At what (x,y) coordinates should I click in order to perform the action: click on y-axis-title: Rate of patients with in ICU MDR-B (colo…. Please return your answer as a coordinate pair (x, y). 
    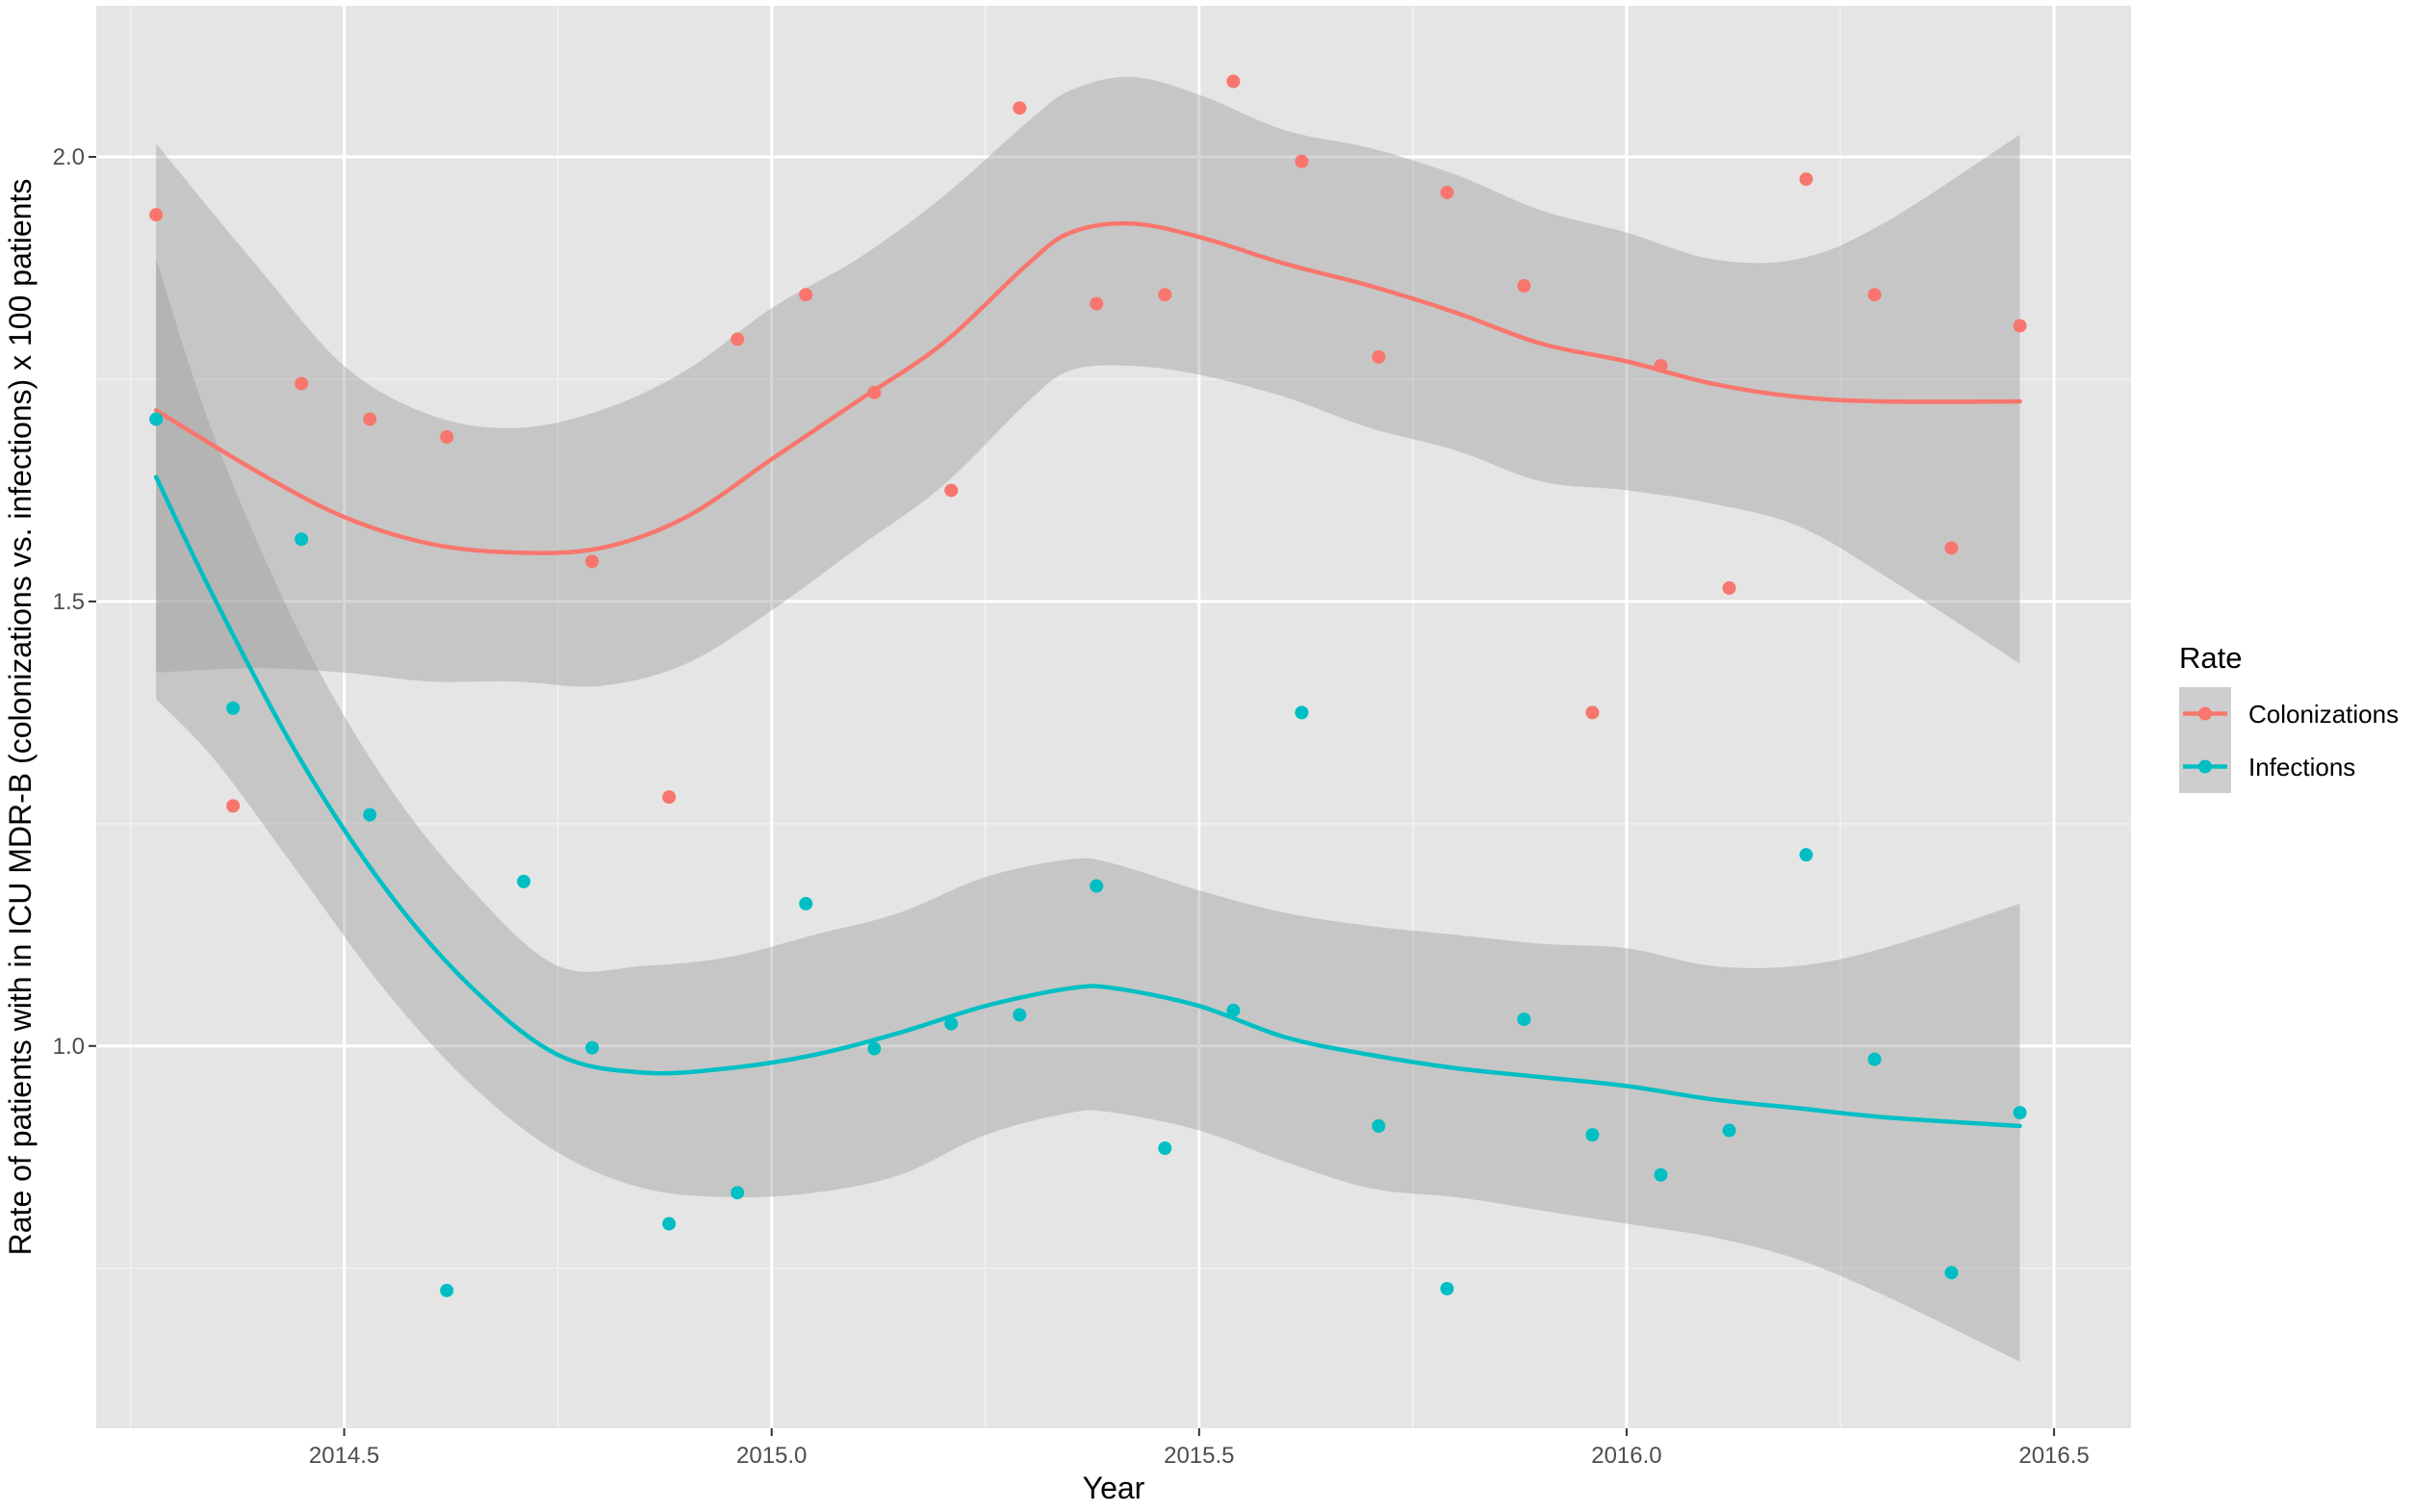
    Looking at the image, I should click on (20, 717).